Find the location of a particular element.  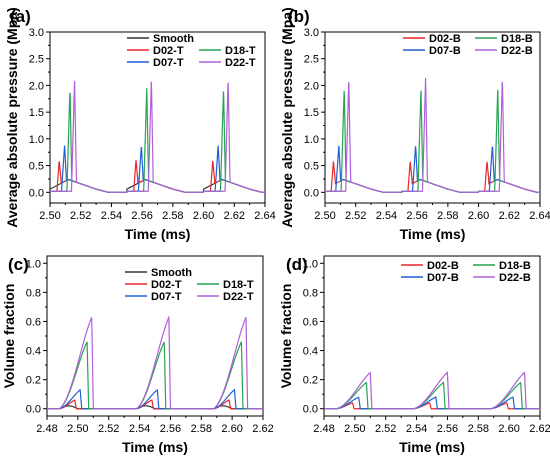

x-tick-label: 2.48 is located at coordinates (323, 429).